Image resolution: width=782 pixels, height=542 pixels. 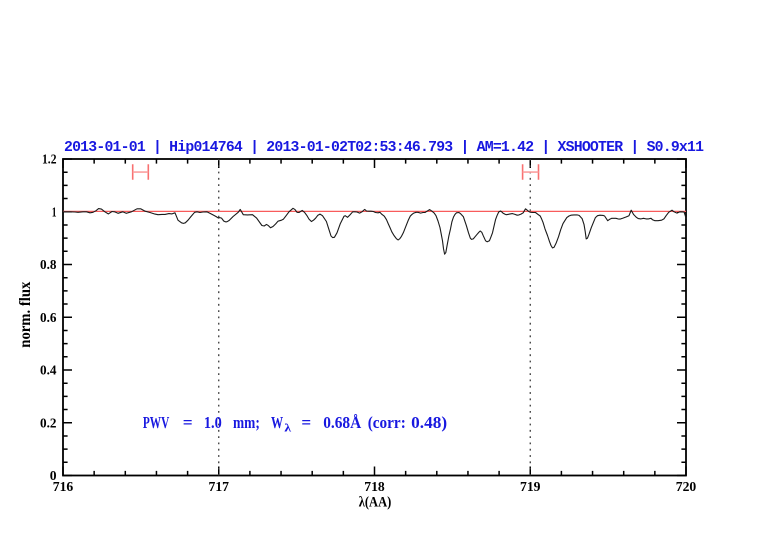 What do you see at coordinates (287, 429) in the screenshot?
I see `svg-text: λ` at bounding box center [287, 429].